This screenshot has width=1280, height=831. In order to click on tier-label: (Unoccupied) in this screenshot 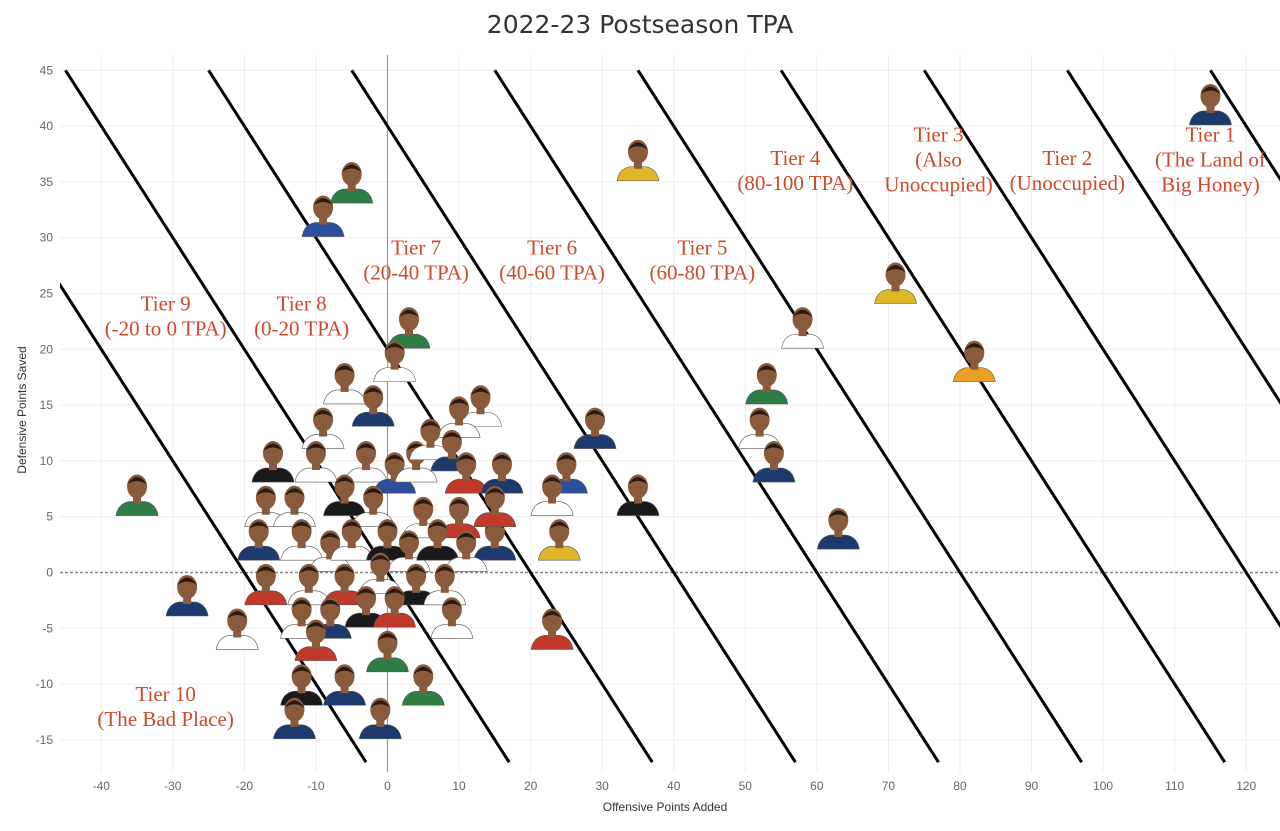, I will do `click(1067, 183)`.